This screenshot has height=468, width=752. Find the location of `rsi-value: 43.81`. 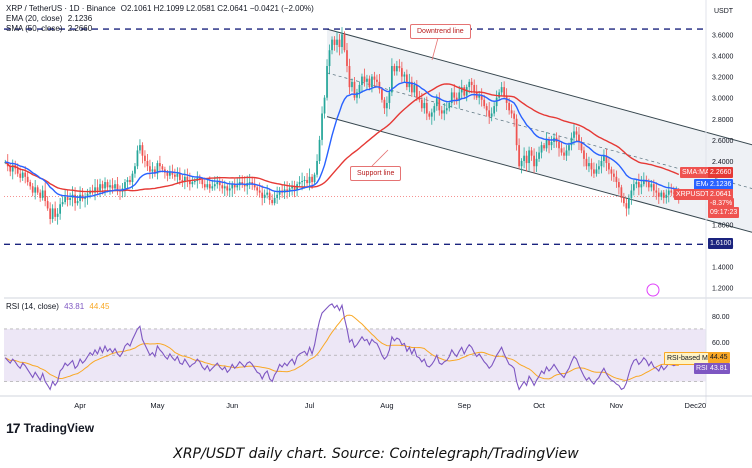

rsi-value: 43.81 is located at coordinates (74, 306).